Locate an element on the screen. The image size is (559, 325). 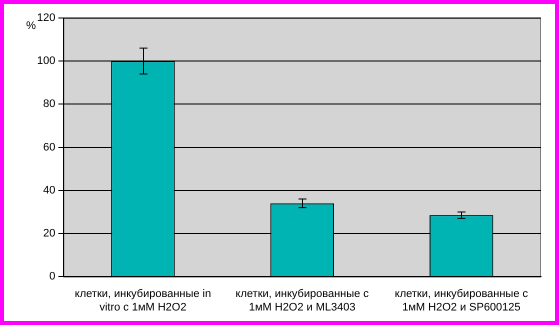
y-tick-label: 120 is located at coordinates (46, 18).